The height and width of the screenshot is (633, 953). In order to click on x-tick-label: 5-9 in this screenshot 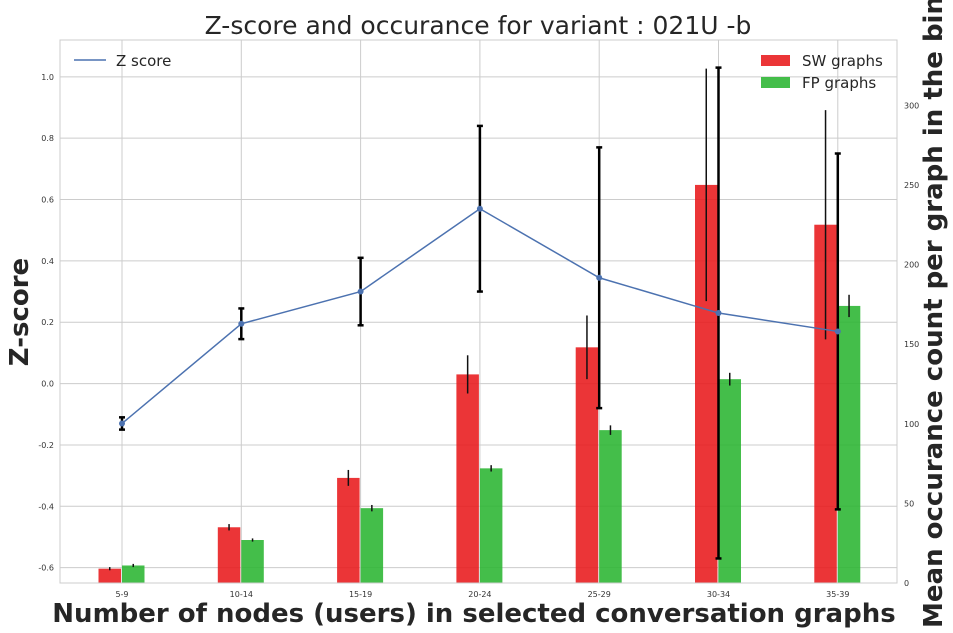, I will do `click(121, 594)`.